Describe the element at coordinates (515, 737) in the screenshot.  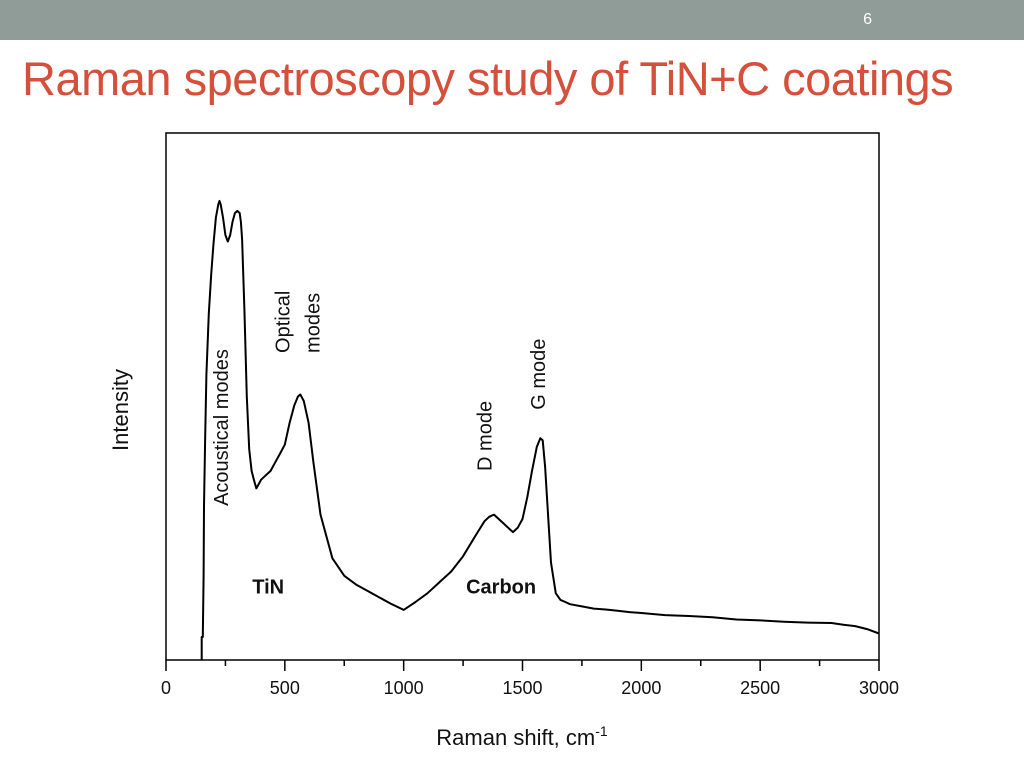
I see `x-axis-label-text: Raman shift, cm` at that location.